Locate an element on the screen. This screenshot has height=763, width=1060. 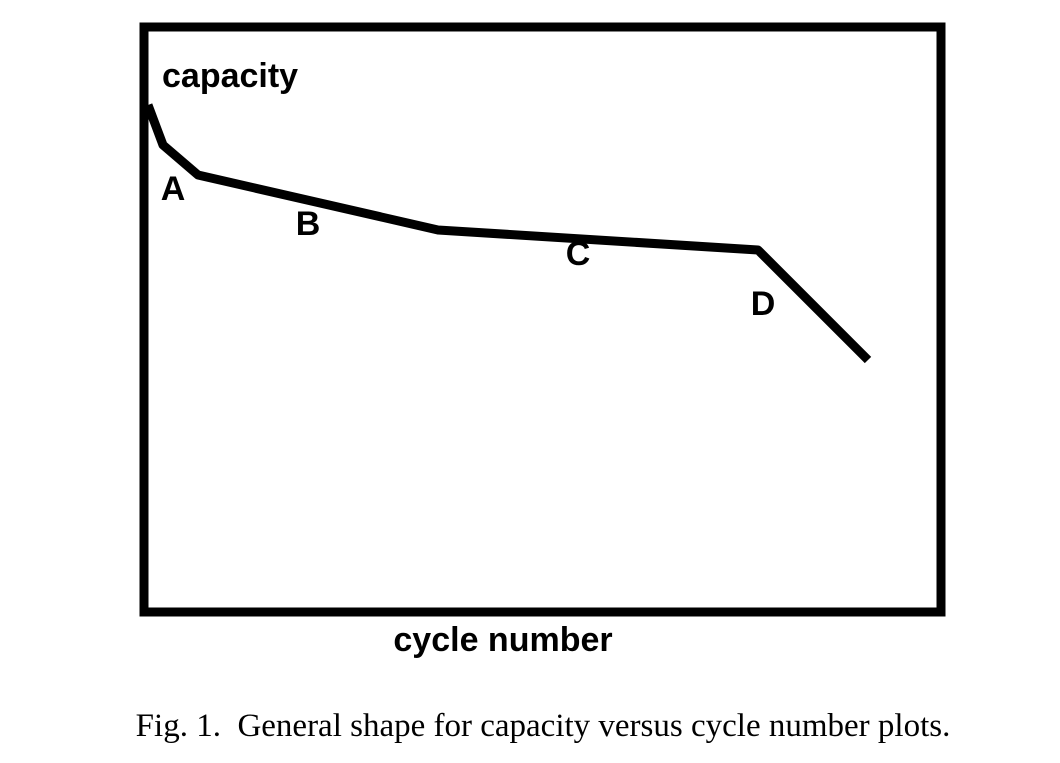
y-axis-label: capacity is located at coordinates (230, 76).